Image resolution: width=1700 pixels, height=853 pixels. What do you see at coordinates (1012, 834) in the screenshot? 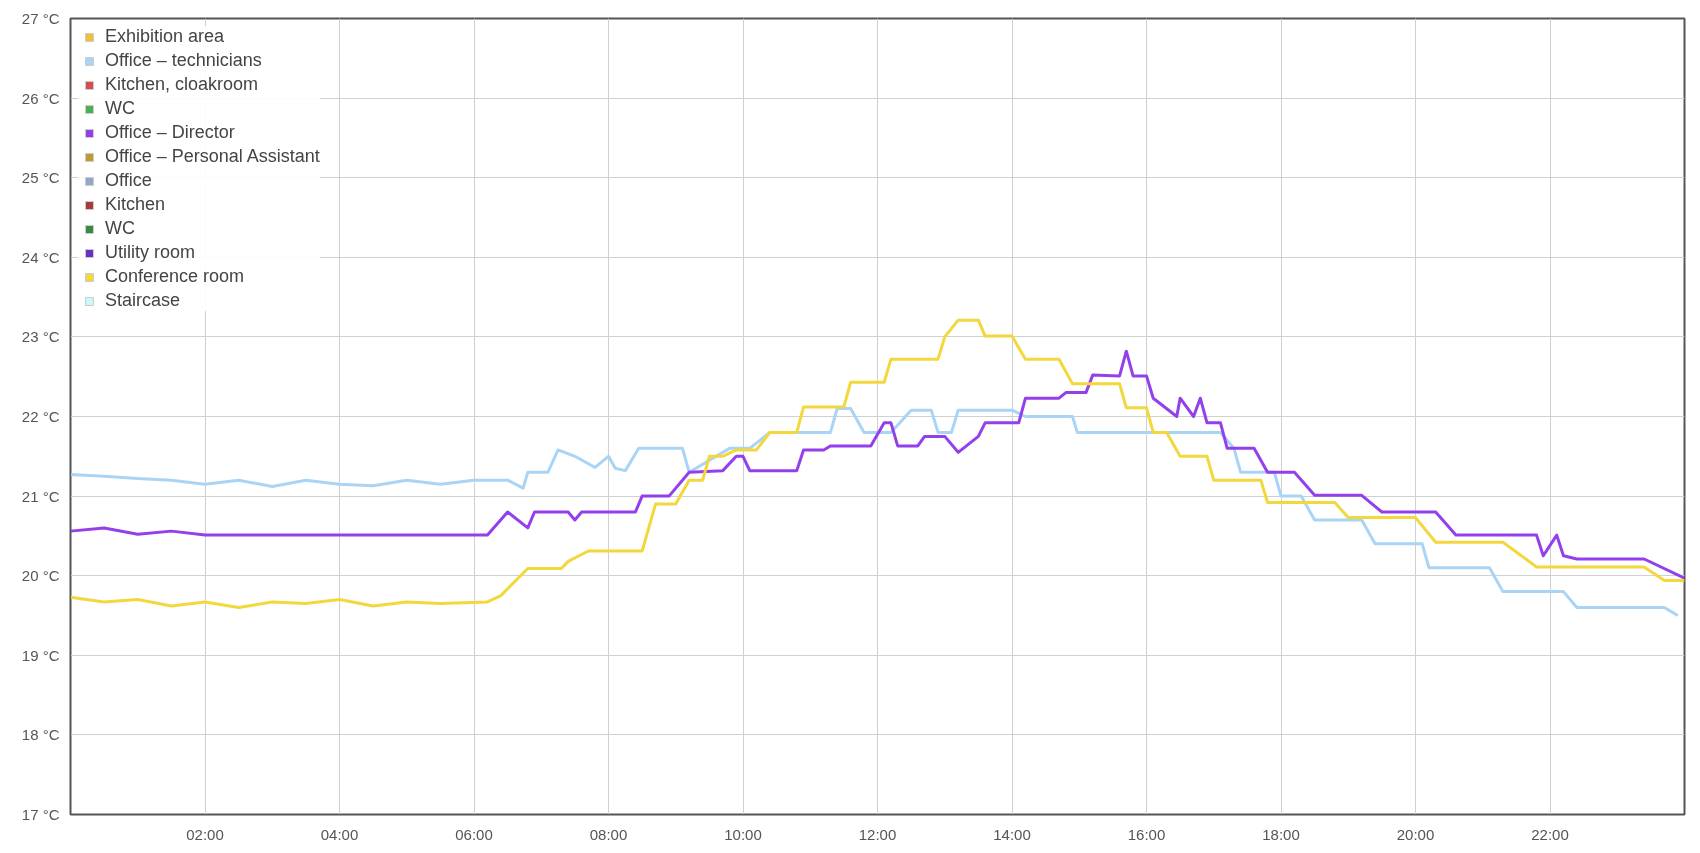
I see `x-tick-label: 14:00` at bounding box center [1012, 834].